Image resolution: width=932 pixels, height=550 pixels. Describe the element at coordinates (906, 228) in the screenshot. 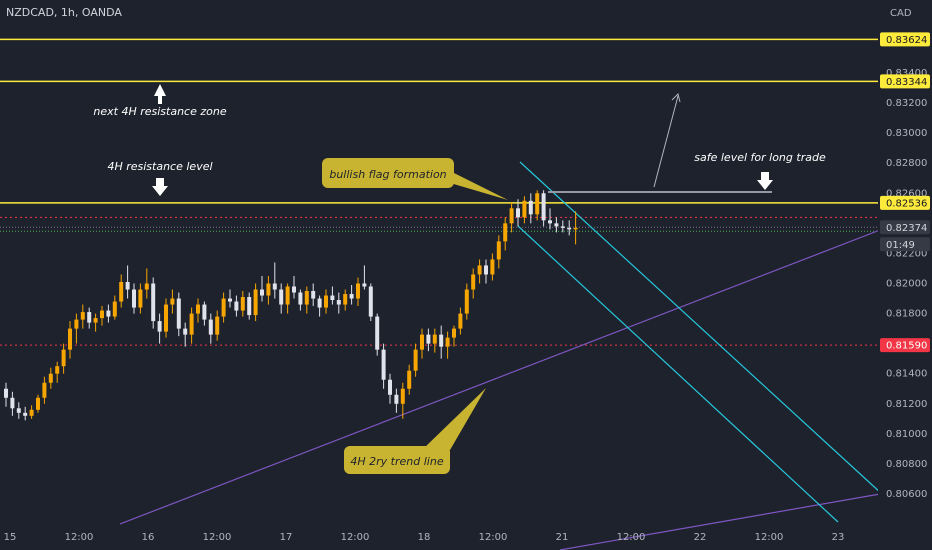

I see `price-label-current: 0.82374` at that location.